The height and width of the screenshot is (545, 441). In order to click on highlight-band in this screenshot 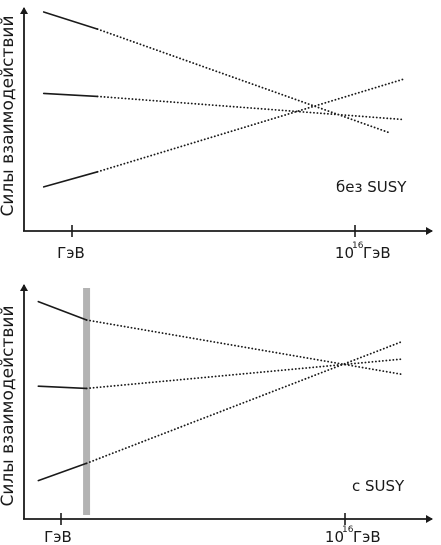, I will do `click(87, 401)`.